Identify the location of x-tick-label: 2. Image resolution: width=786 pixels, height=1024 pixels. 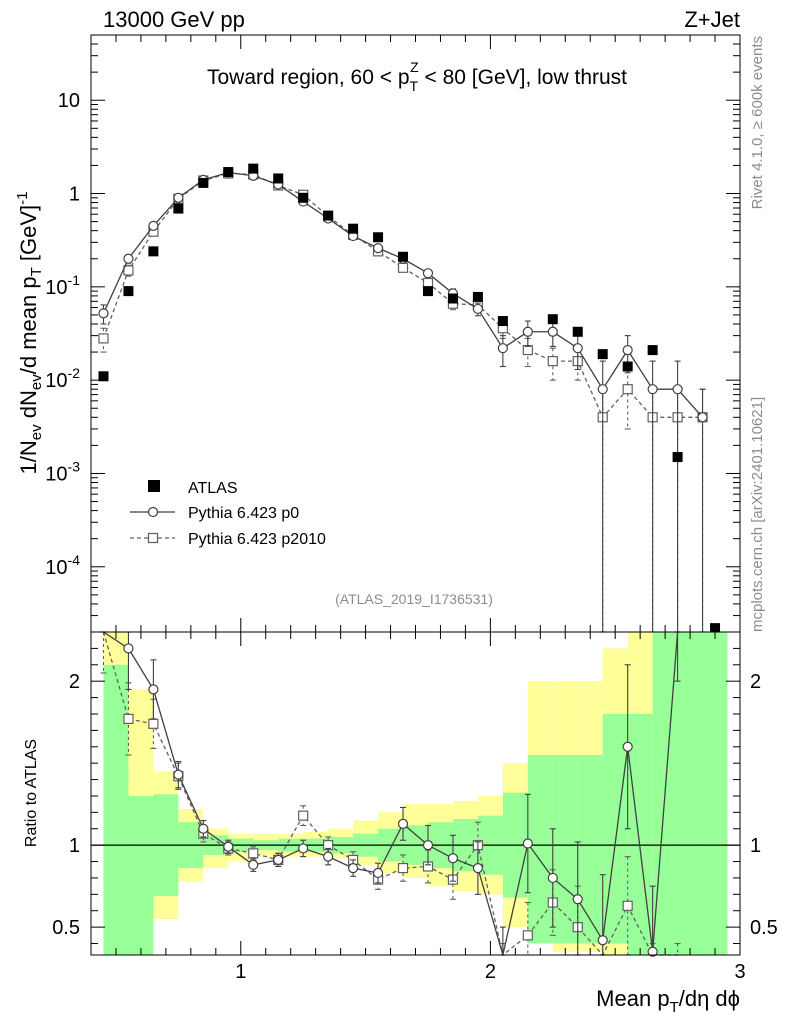
(490, 972).